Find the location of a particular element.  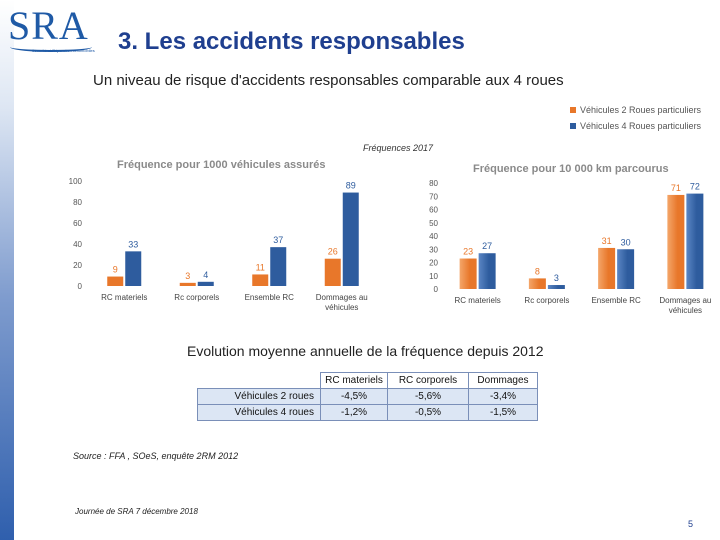

table-header-cell: RC corporels is located at coordinates (428, 380).